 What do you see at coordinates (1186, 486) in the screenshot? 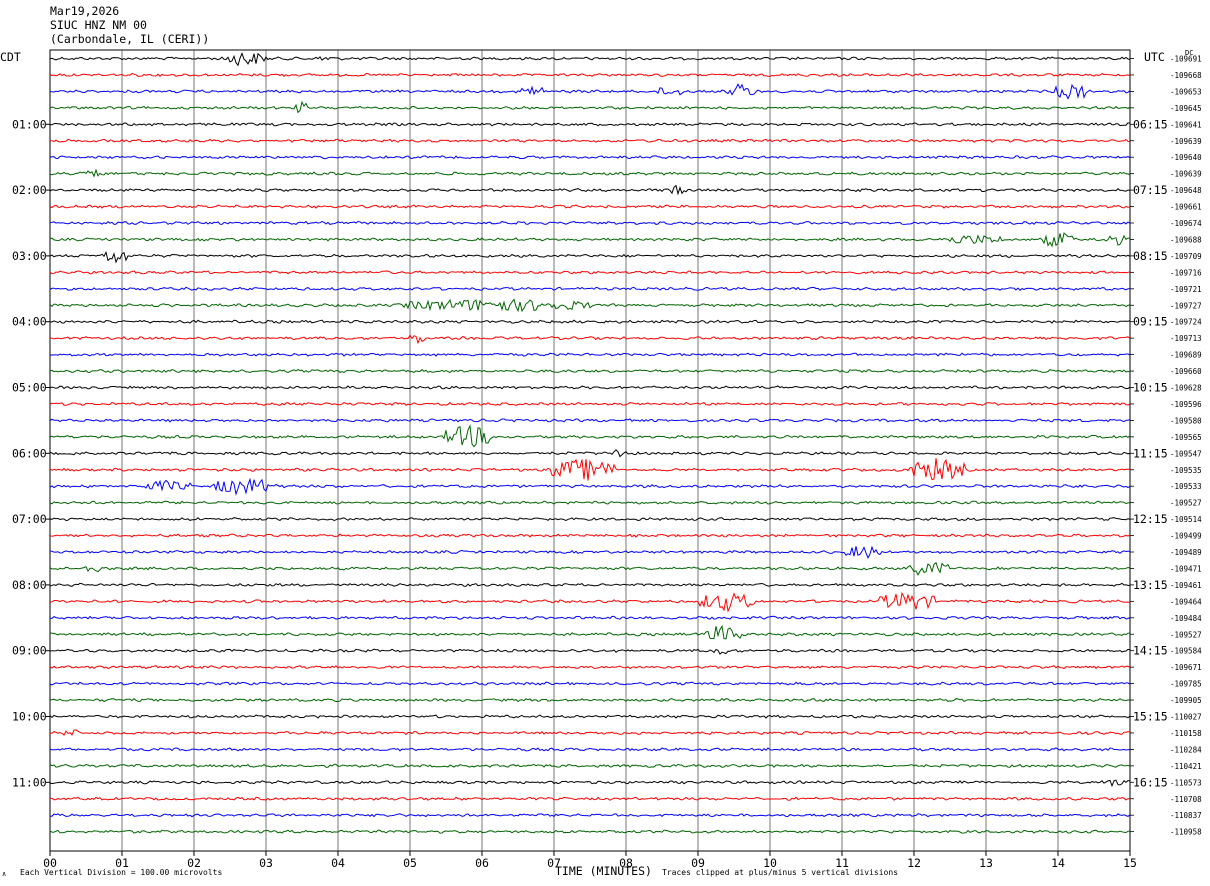
I see `dc-offset-label: -109533` at bounding box center [1186, 486].